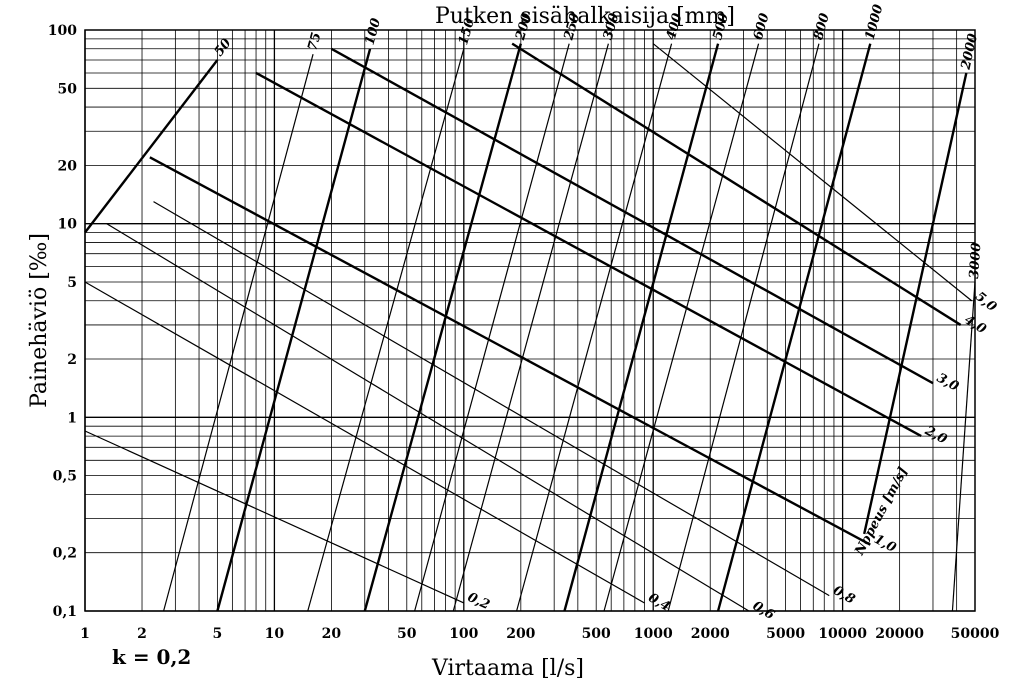 Image resolution: width=1013 pixels, height=694 pixels. I want to click on x-axis-title: Virtaama [l/s], so click(507, 668).